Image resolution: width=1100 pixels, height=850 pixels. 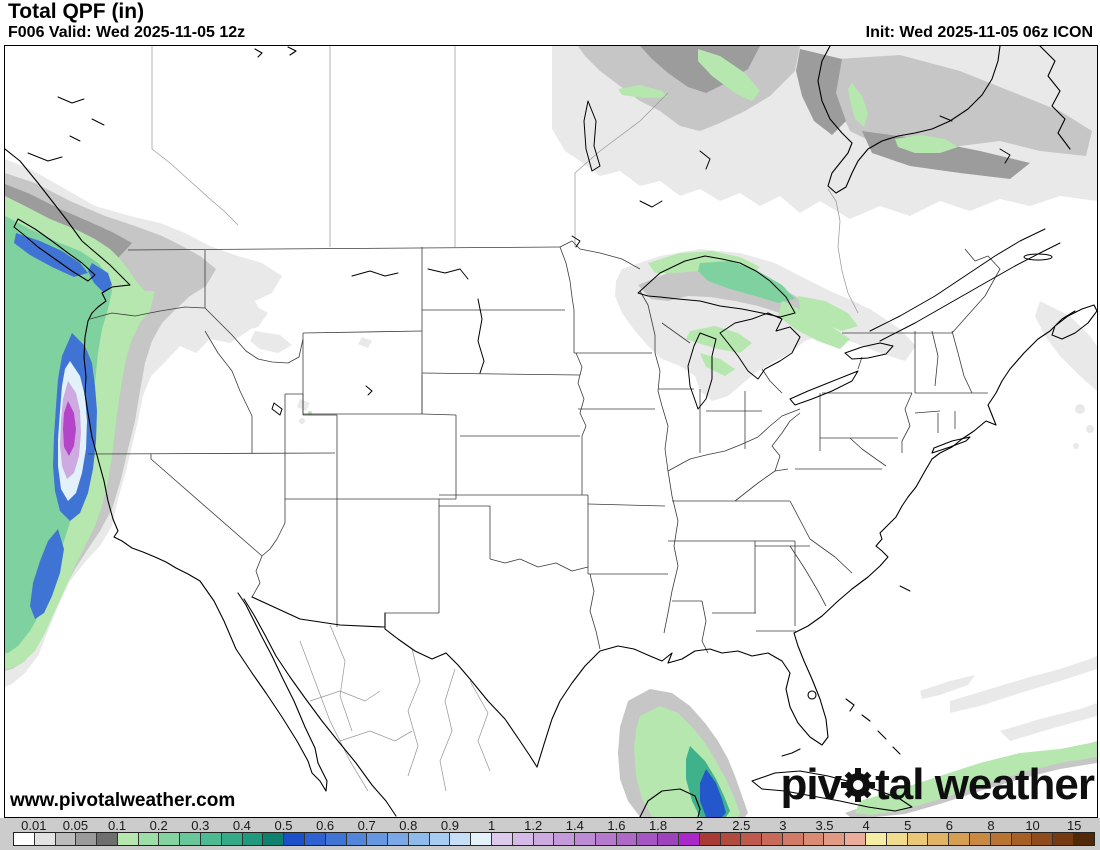 I want to click on colorbar-tick-label: 0.5, so click(x=283, y=825).